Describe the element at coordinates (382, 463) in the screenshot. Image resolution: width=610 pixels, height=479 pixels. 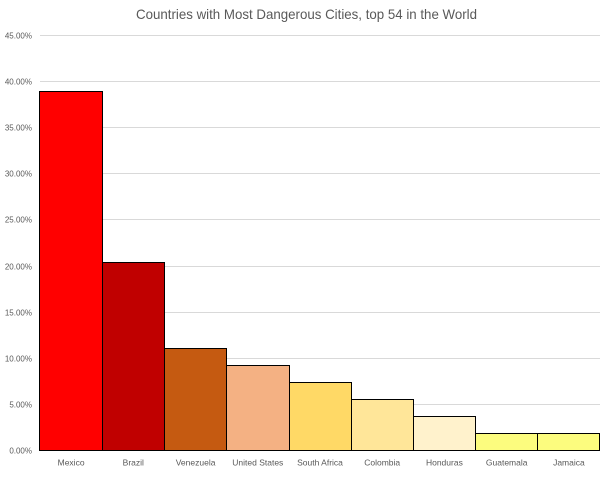
I see `svg-text: Colombia` at that location.